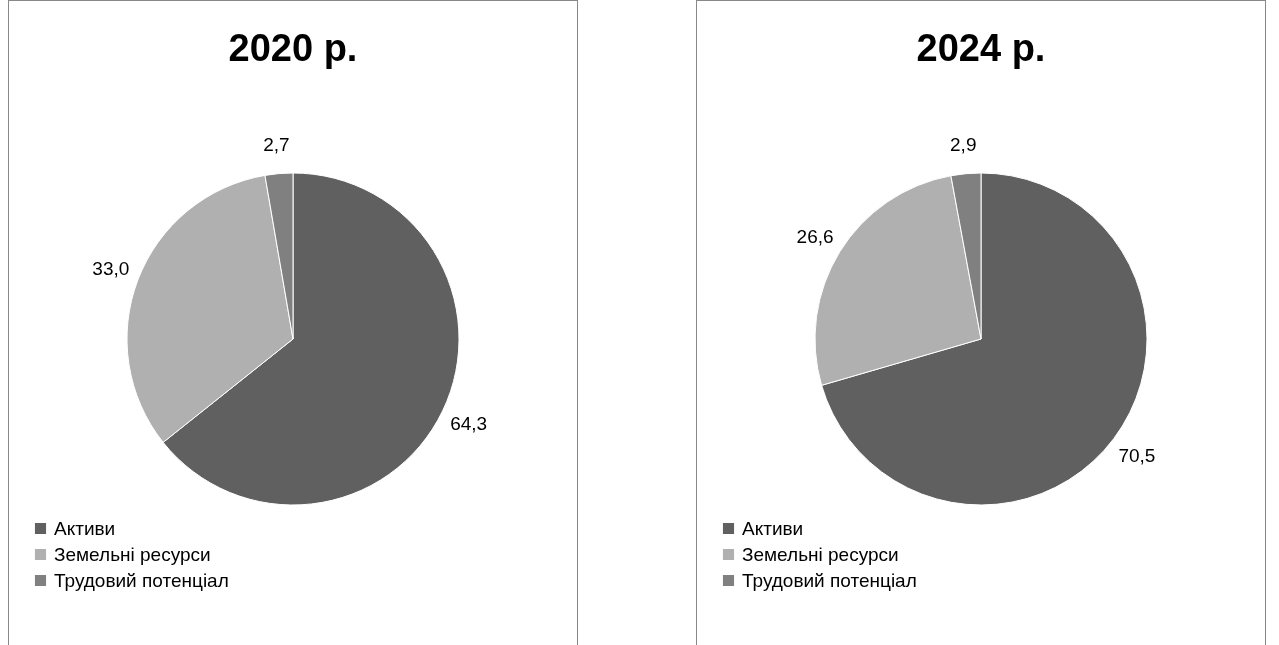  What do you see at coordinates (111, 269) in the screenshot?
I see `data-label: 33,0` at bounding box center [111, 269].